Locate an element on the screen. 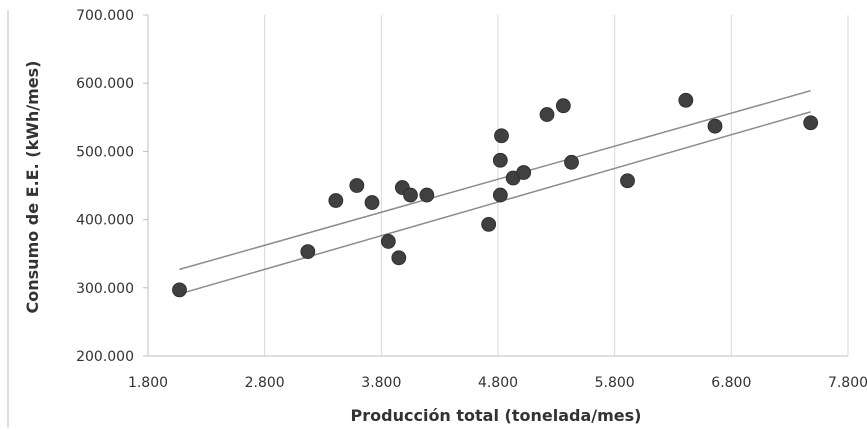 Image resolution: width=867 pixels, height=430 pixels. x-tick-label: 2.800 is located at coordinates (265, 383).